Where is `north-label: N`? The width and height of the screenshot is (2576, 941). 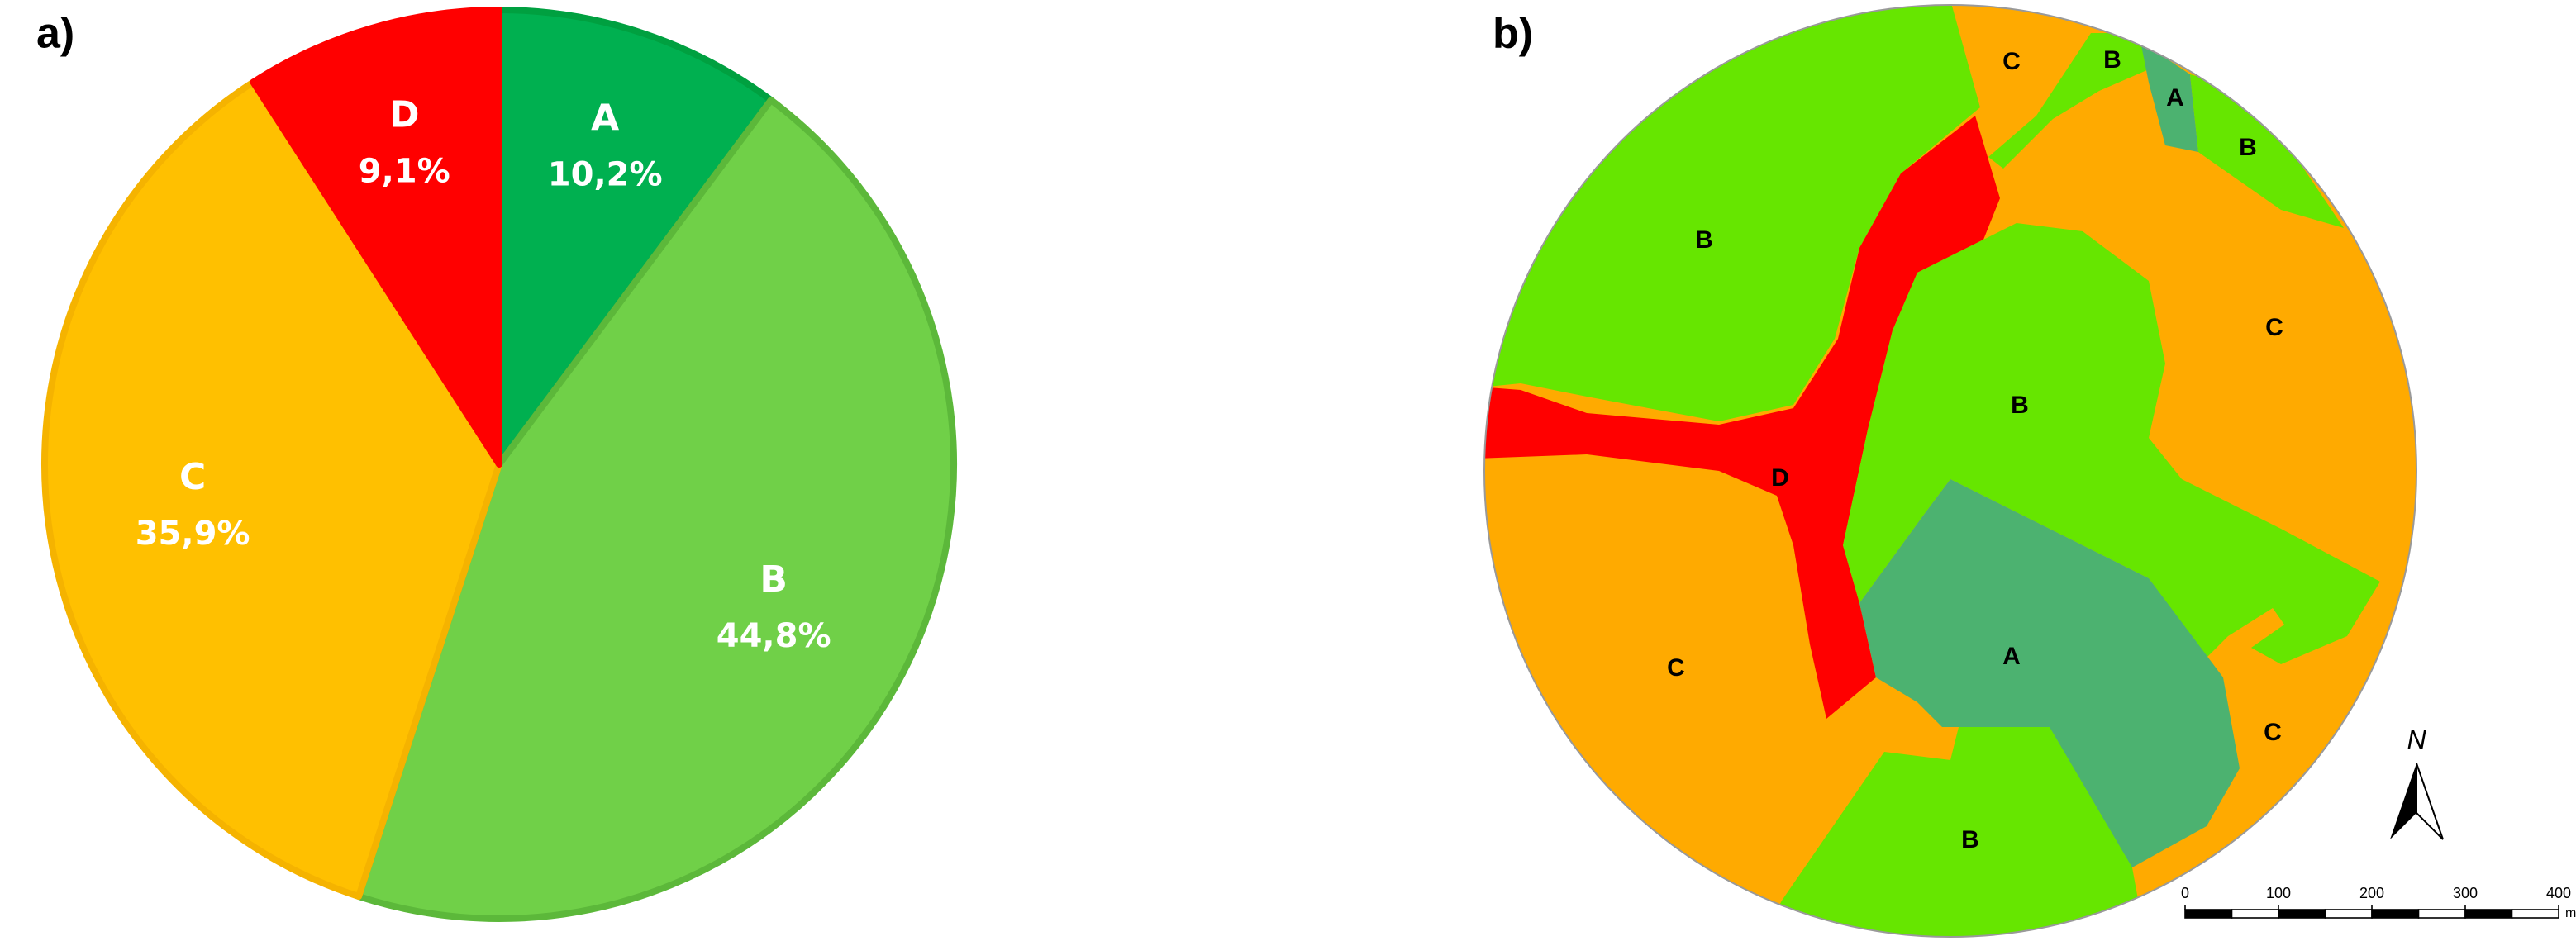
north-label: N is located at coordinates (2417, 739).